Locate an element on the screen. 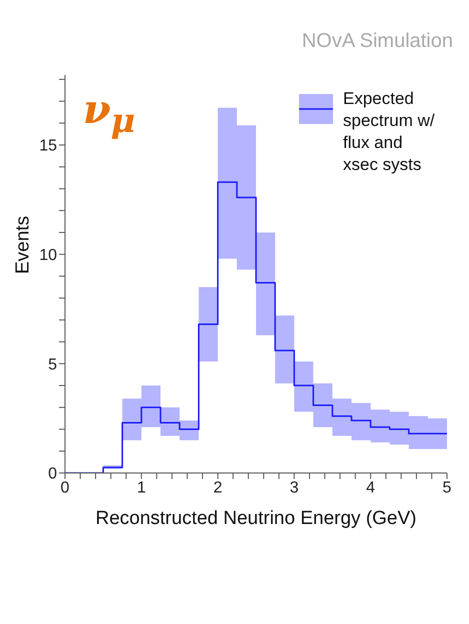 The width and height of the screenshot is (469, 624). y-tick-label: 0 is located at coordinates (53, 474).